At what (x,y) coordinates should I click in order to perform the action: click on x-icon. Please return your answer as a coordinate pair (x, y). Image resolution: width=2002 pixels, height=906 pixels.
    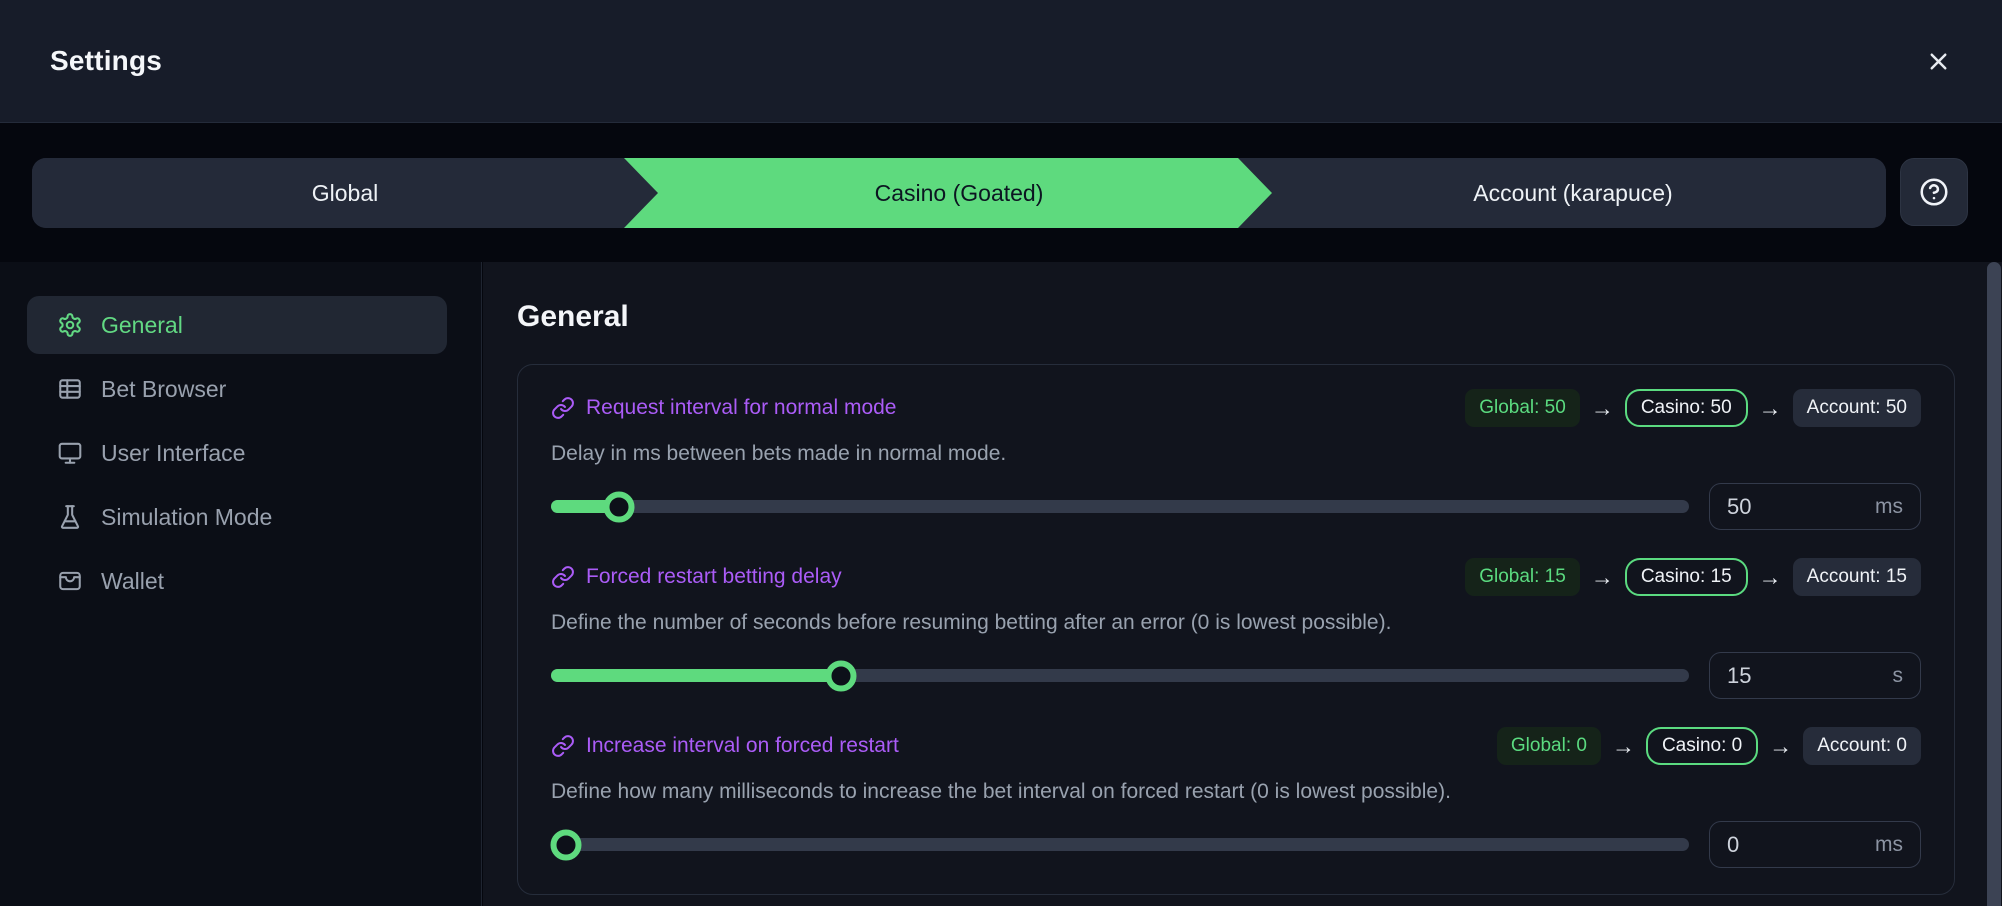
    Looking at the image, I should click on (1938, 61).